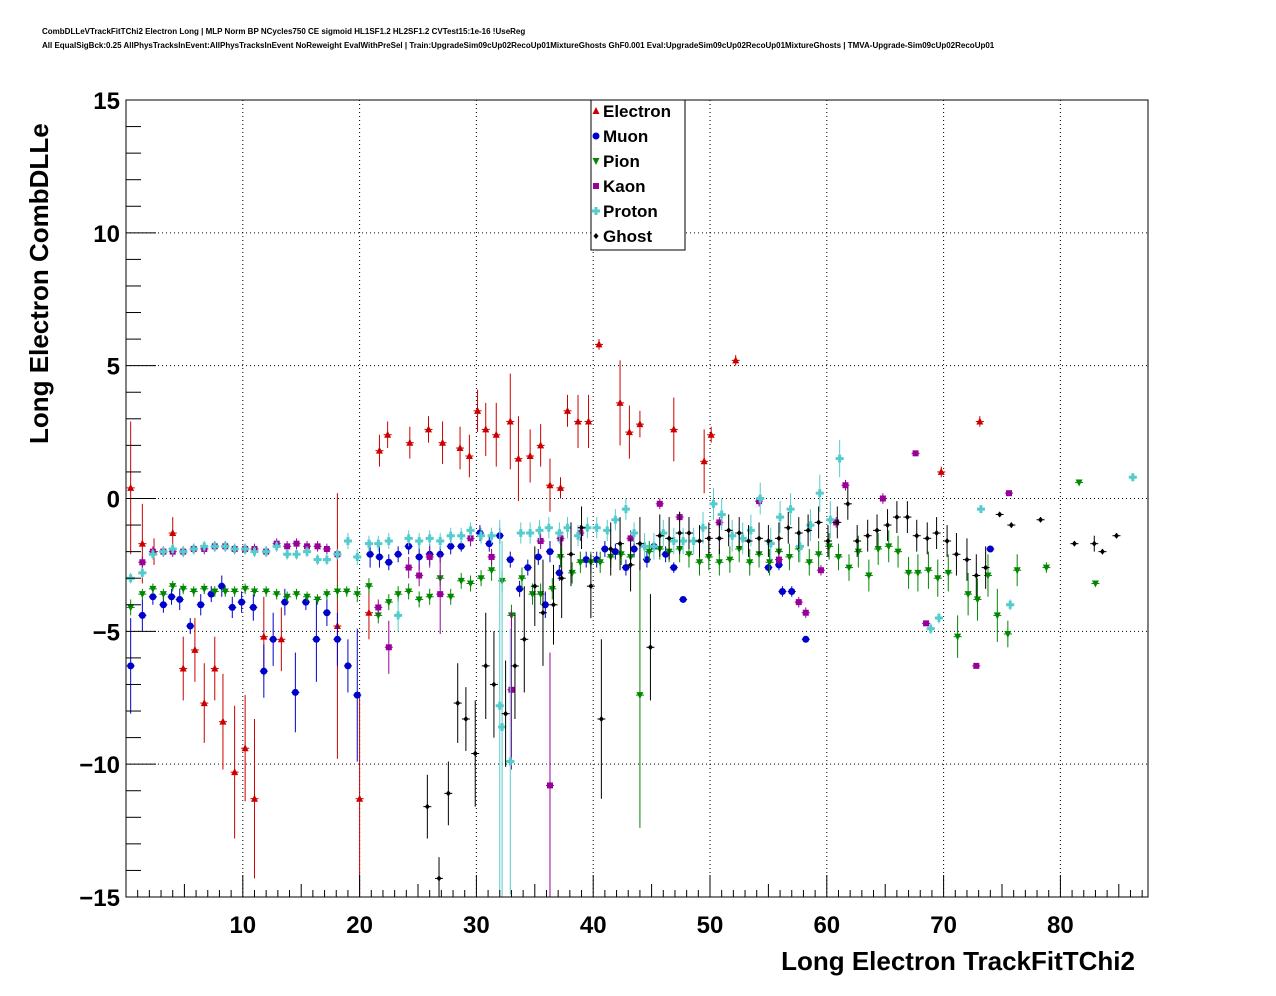 The width and height of the screenshot is (1276, 996). Describe the element at coordinates (630, 211) in the screenshot. I see `legend-label-proton: Proton` at that location.